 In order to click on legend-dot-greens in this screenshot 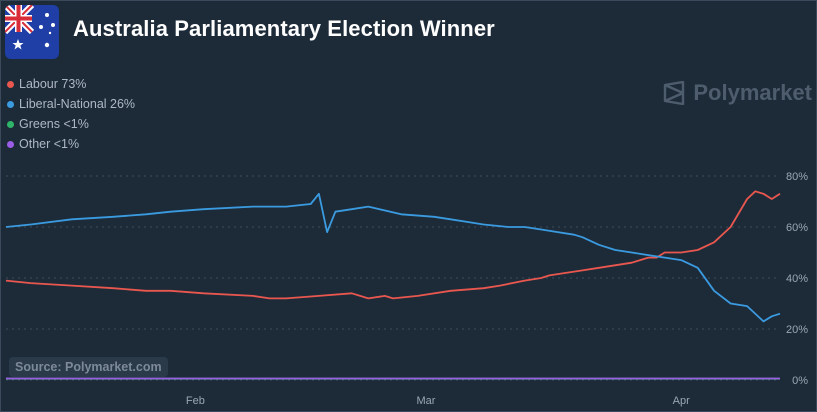, I will do `click(10, 124)`.